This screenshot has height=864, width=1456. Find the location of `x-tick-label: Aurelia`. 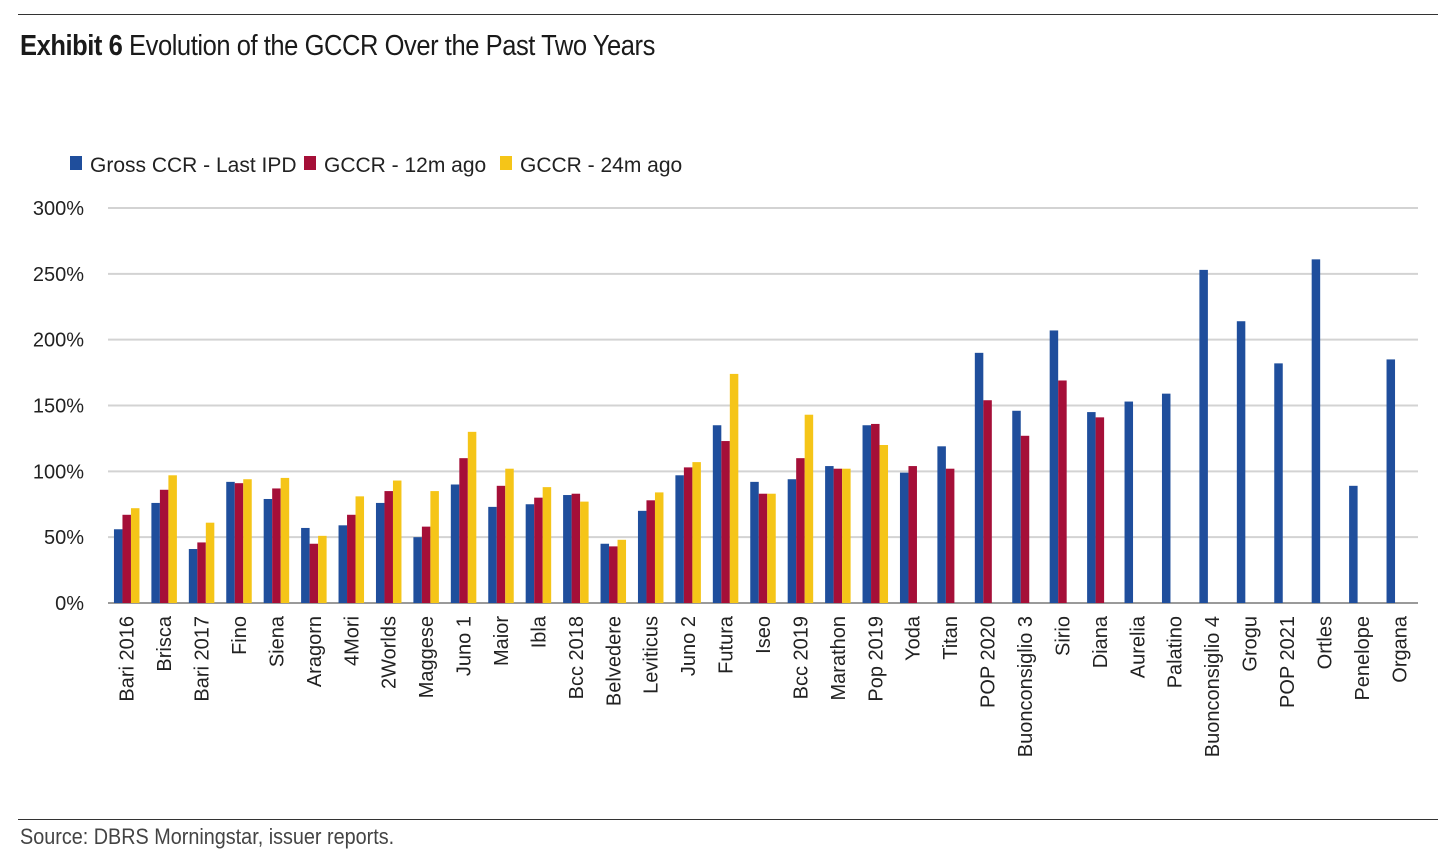

x-tick-label: Aurelia is located at coordinates (1138, 646).